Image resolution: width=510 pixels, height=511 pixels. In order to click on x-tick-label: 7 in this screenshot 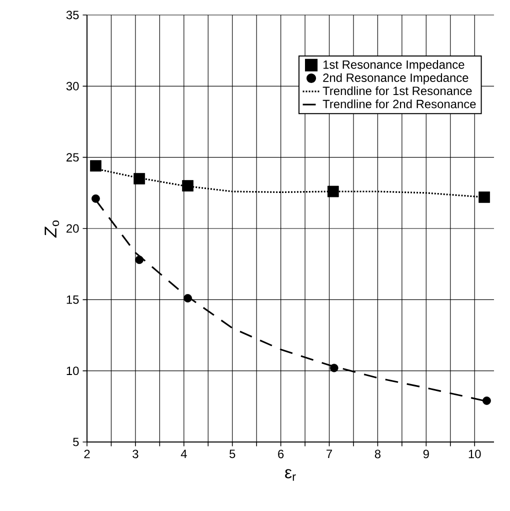, I will do `click(329, 454)`.